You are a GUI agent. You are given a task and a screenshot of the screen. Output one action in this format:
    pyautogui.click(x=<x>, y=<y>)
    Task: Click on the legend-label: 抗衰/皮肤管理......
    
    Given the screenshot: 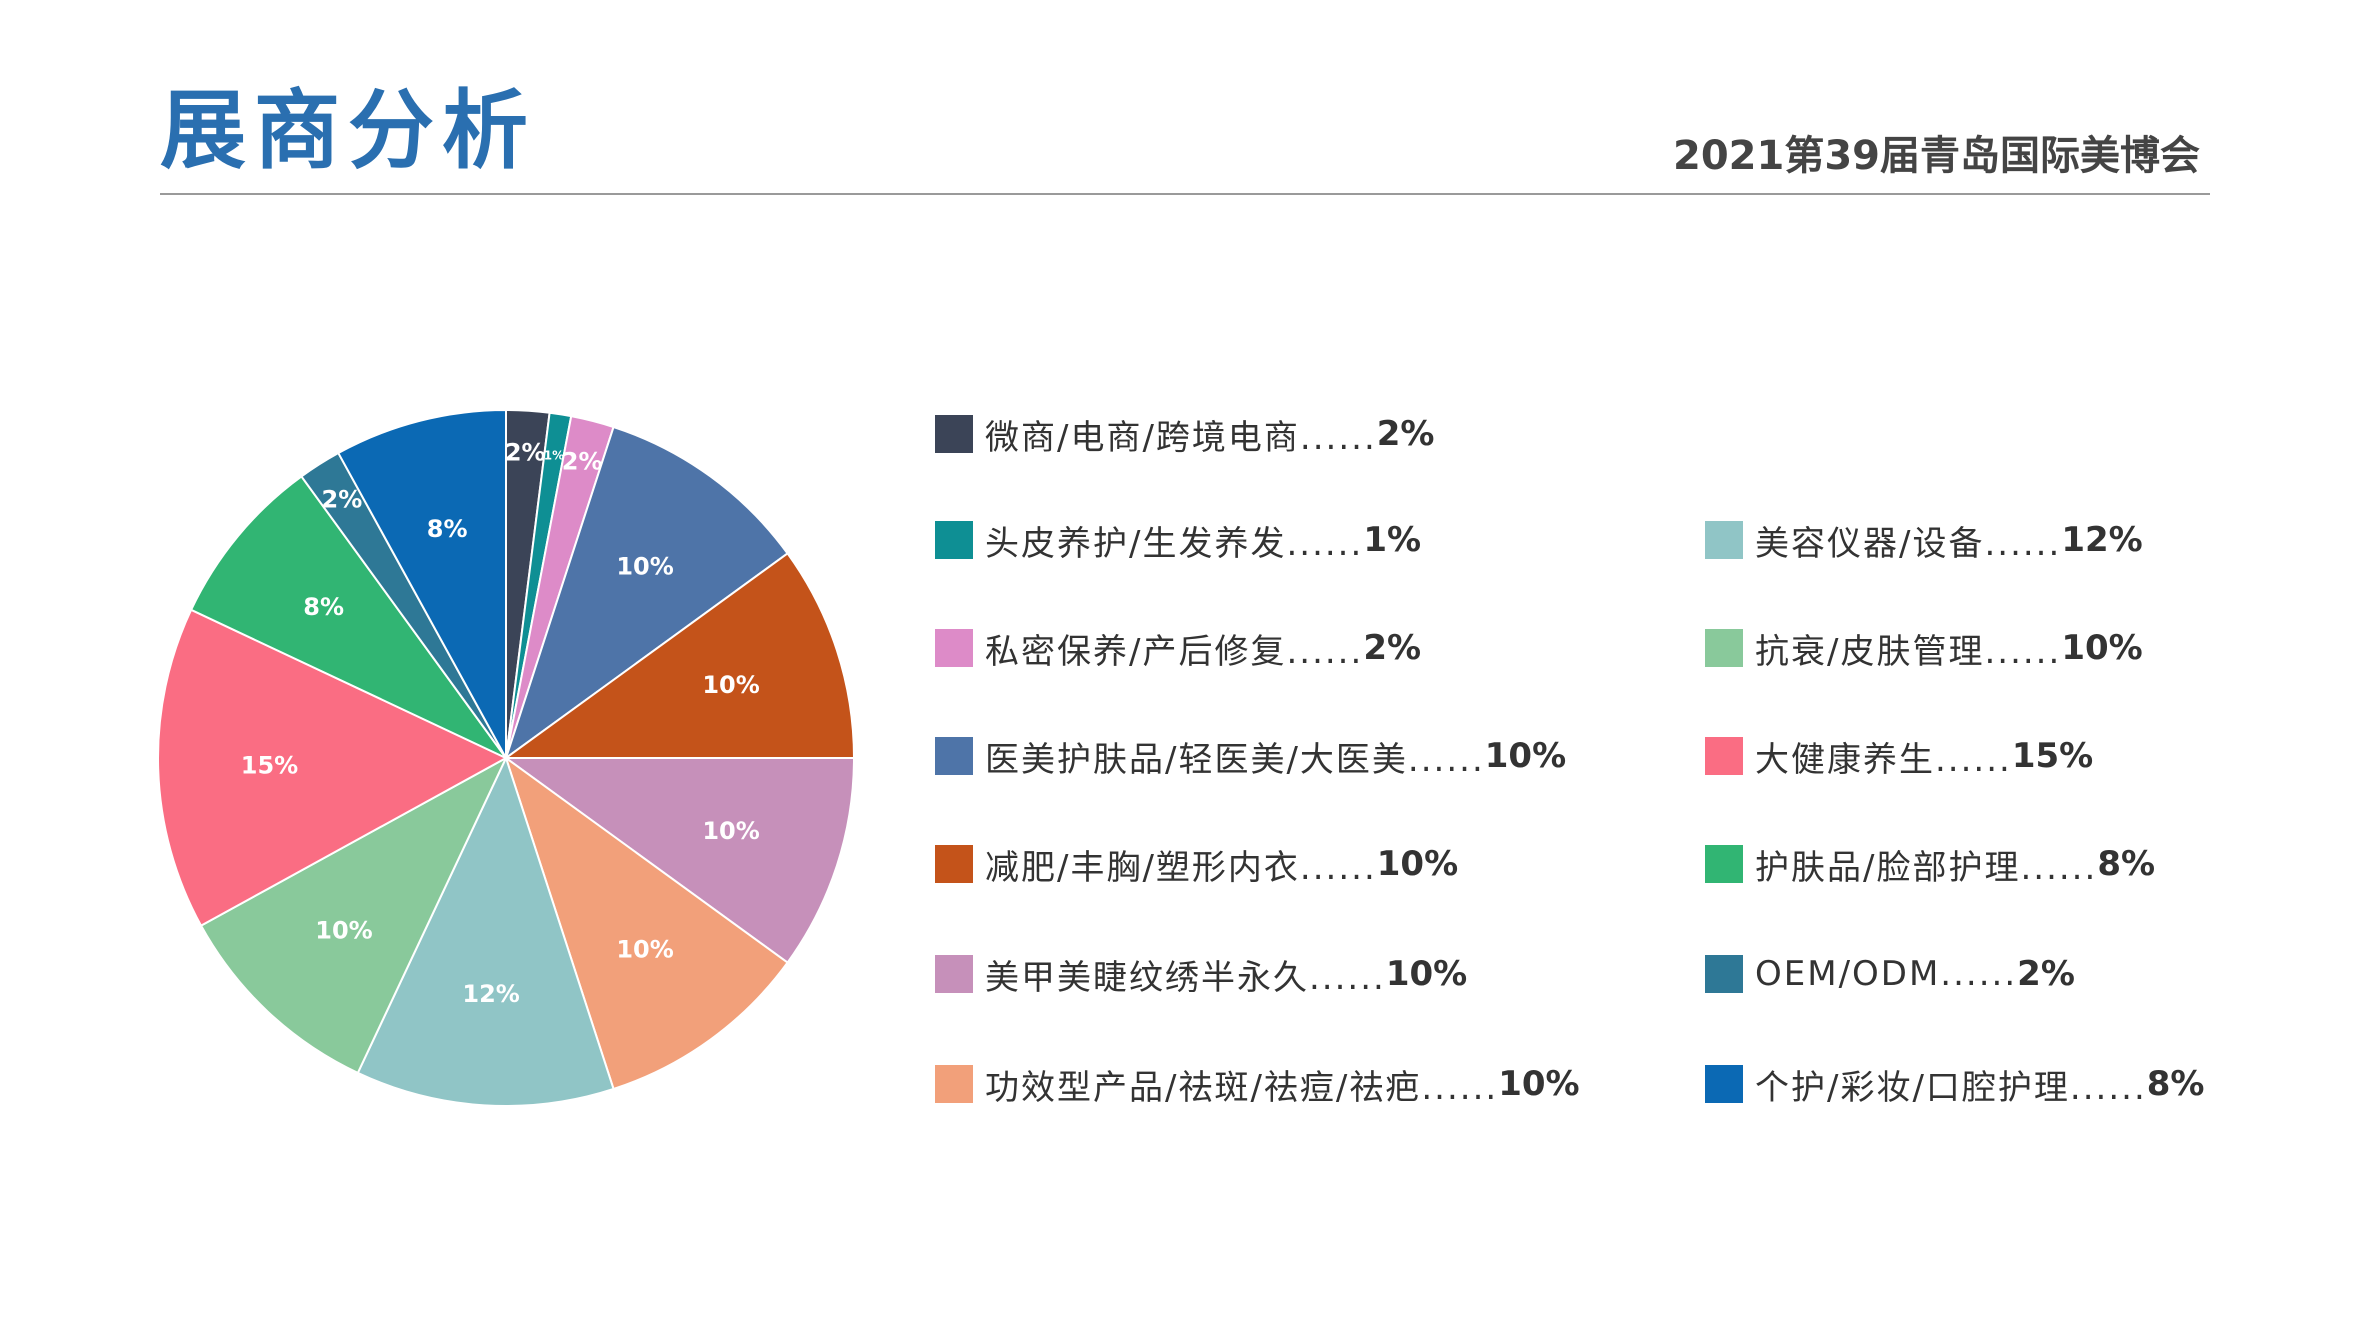 What is the action you would take?
    pyautogui.click(x=1908, y=651)
    